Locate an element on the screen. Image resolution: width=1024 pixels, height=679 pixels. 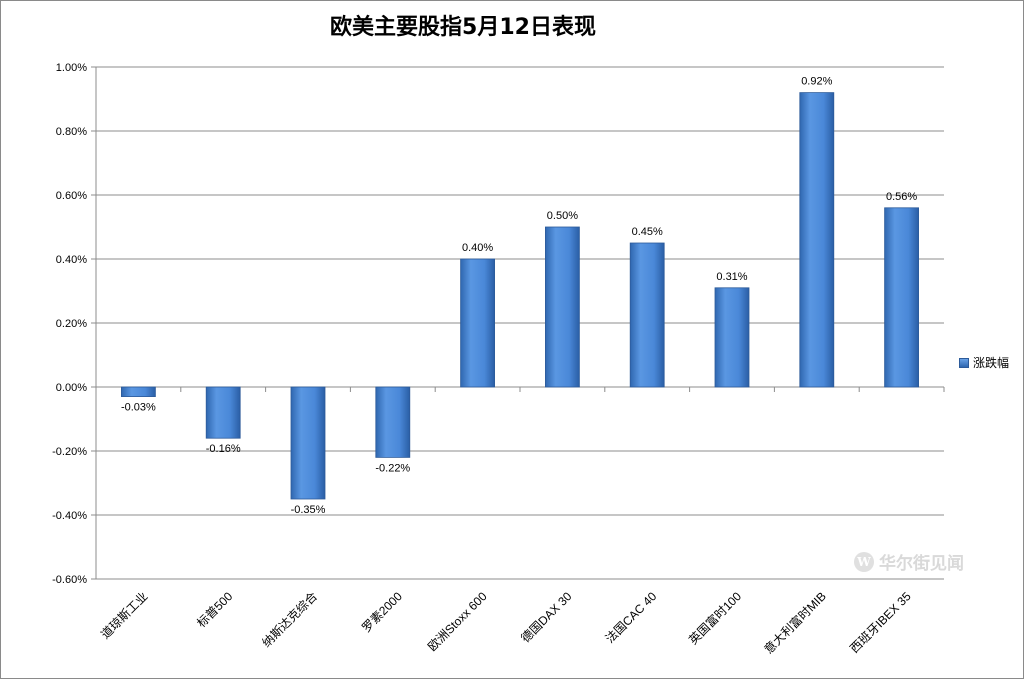
x-tick-label: 法国CAC 40 is located at coordinates (631, 617).